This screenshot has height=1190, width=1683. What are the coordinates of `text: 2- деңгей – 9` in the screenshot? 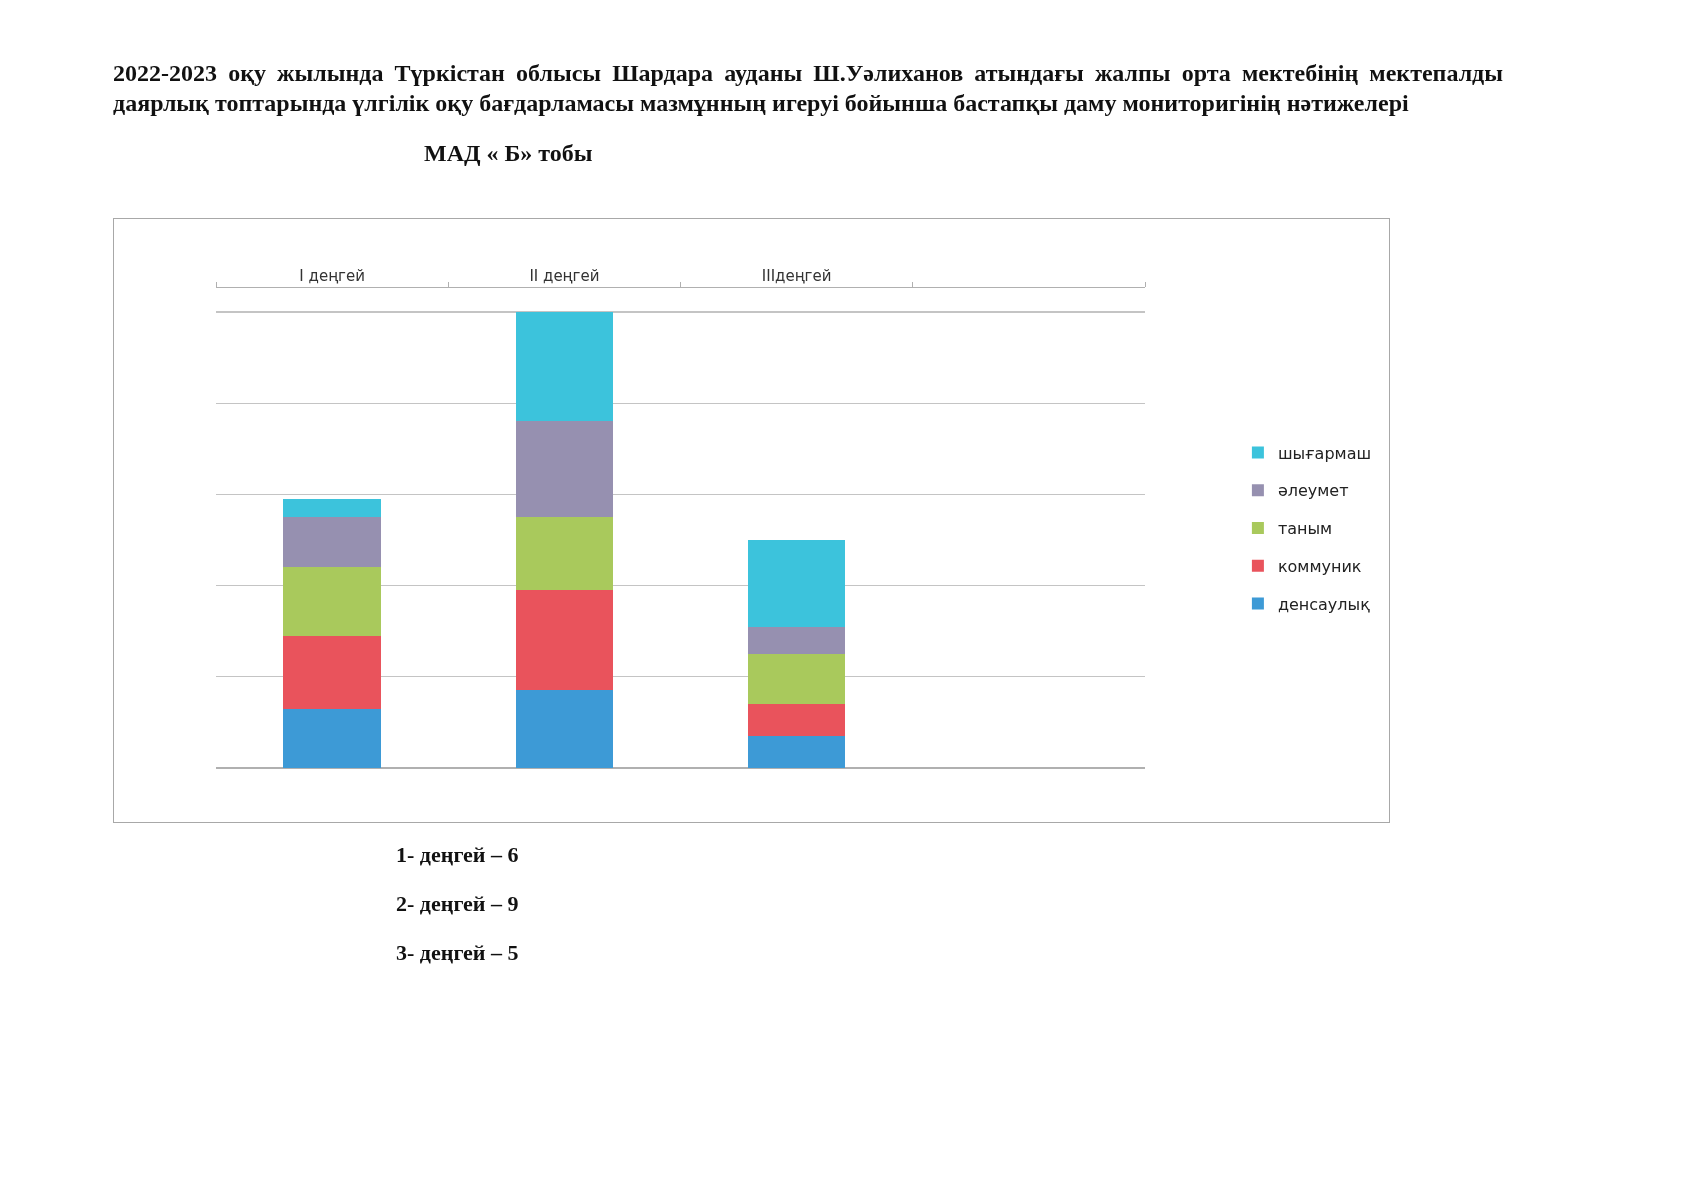 It's located at (457, 904).